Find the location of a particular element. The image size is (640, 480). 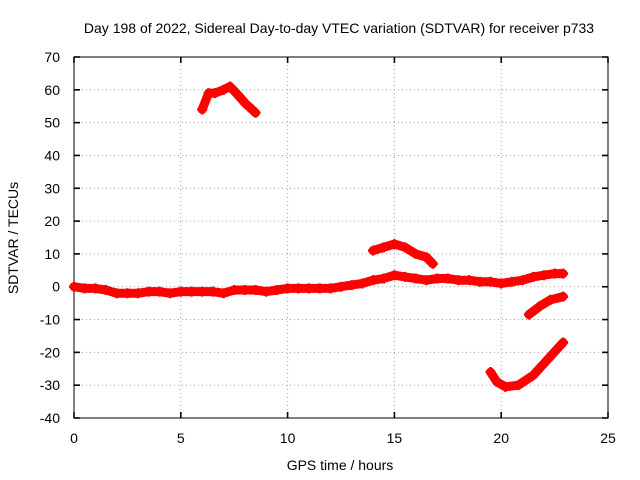

x-tick-label: 15 is located at coordinates (395, 438).